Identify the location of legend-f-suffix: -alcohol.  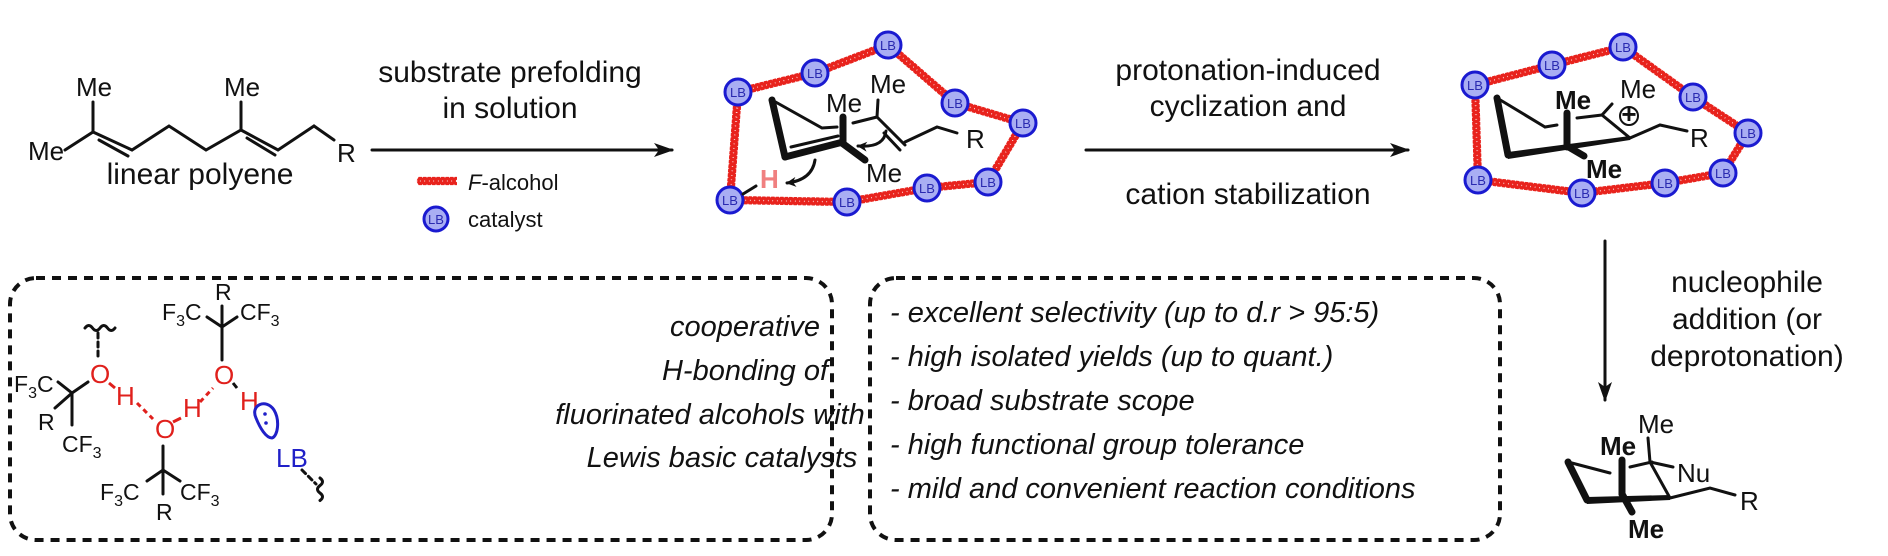
(519, 182).